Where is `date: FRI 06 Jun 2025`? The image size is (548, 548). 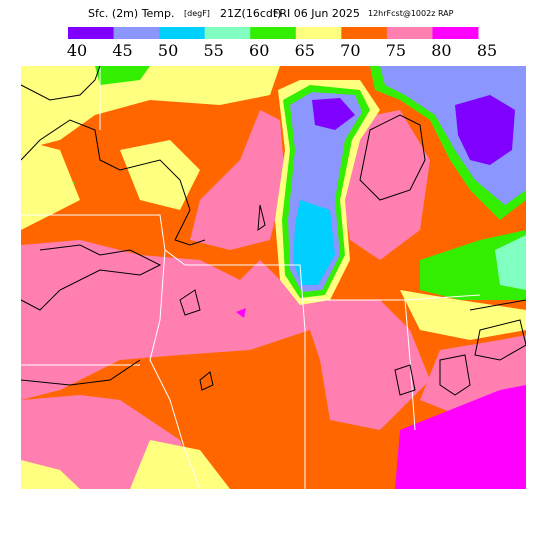
date: FRI 06 Jun 2025 is located at coordinates (316, 13).